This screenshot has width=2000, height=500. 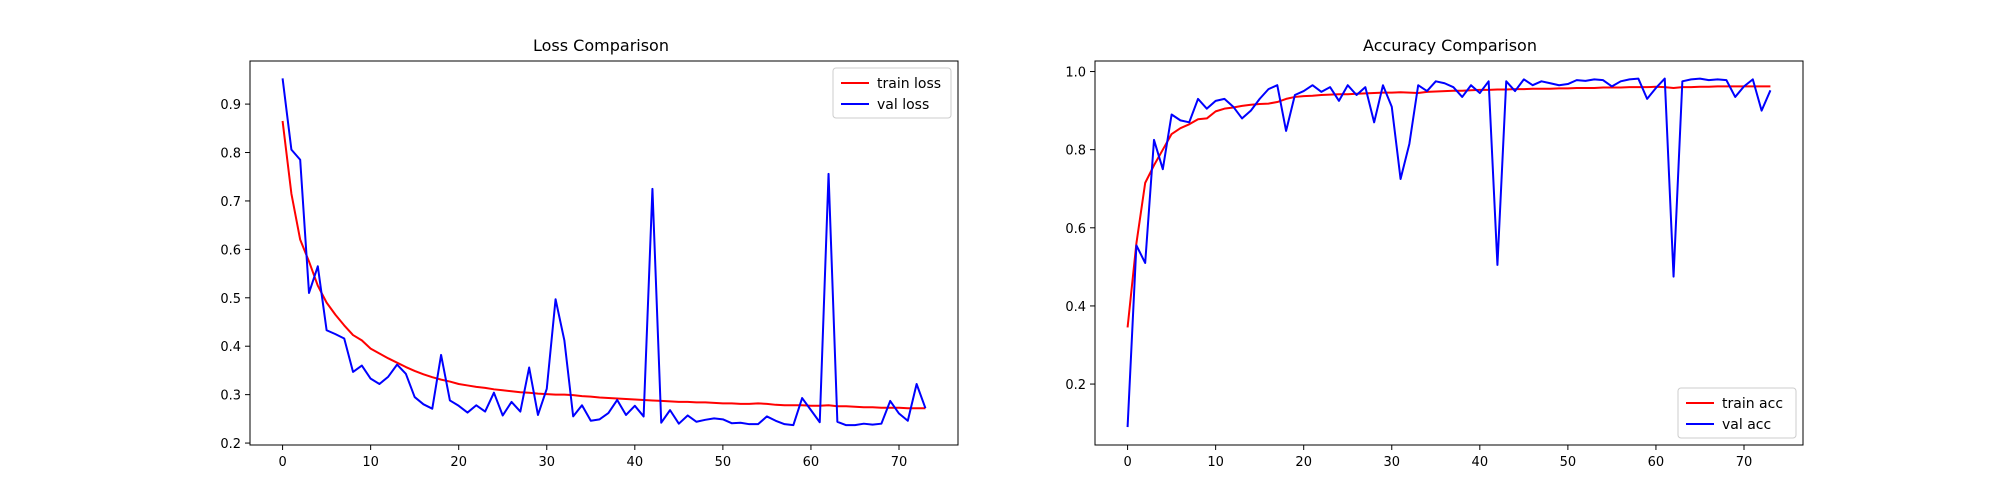 What do you see at coordinates (230, 396) in the screenshot?
I see `y-tick-label: 0.3` at bounding box center [230, 396].